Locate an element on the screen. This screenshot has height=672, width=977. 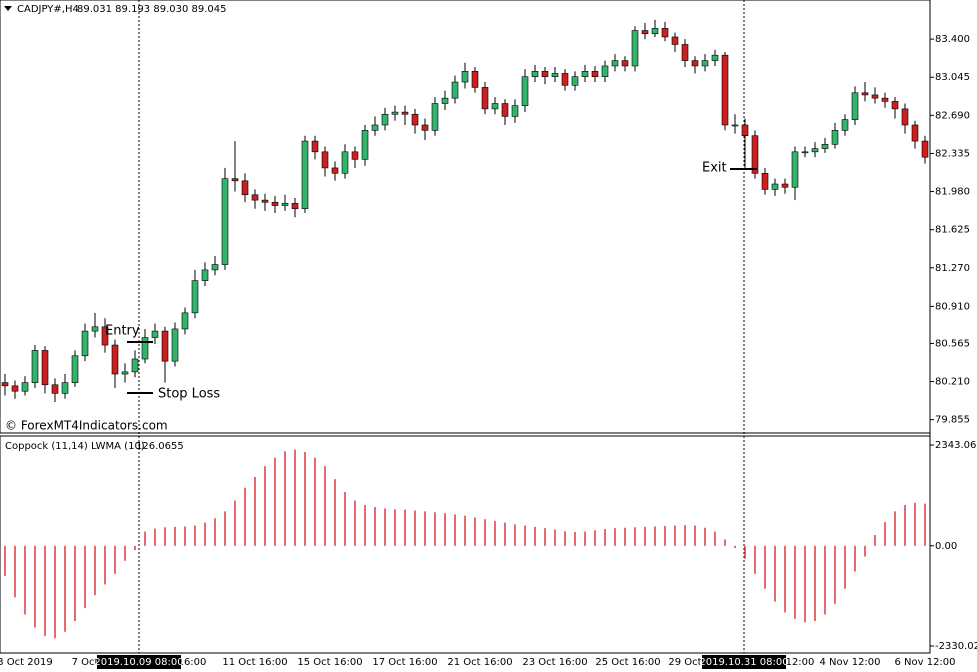
time-label: 4 Nov 12:00 is located at coordinates (849, 662).